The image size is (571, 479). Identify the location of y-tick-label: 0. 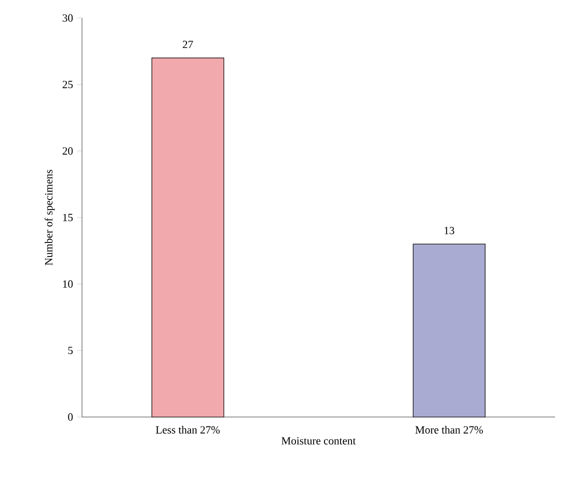
(70, 417).